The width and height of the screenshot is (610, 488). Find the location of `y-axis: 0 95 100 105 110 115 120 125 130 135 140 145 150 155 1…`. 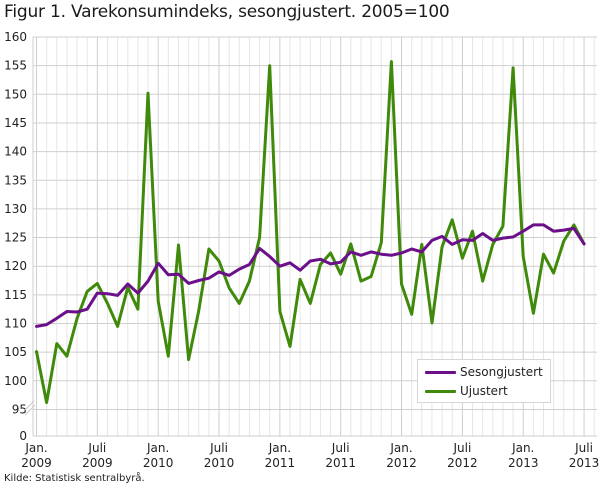

y-axis: 0 95 100 105 110 115 120 125 130 135 140 145 150 155 1… is located at coordinates (15, 236).